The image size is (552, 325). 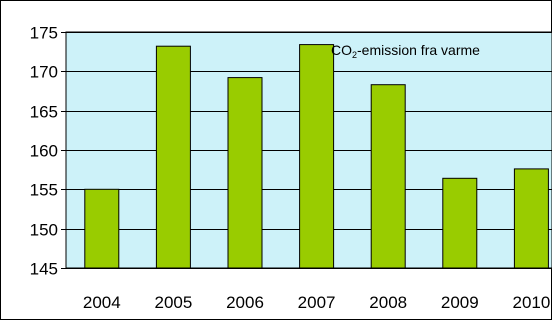 I want to click on x-axis: 2004 2005 2006 2007 2008 2009 2010, so click(x=316, y=302).